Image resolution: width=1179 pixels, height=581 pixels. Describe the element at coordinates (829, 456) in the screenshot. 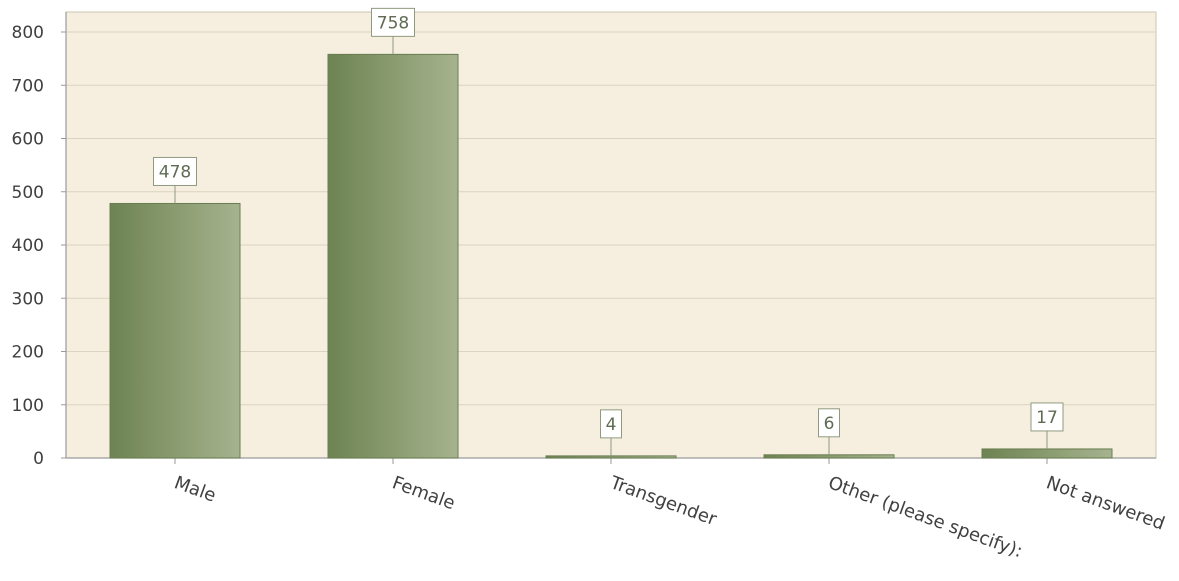

I see `bar-other-please-specify` at that location.